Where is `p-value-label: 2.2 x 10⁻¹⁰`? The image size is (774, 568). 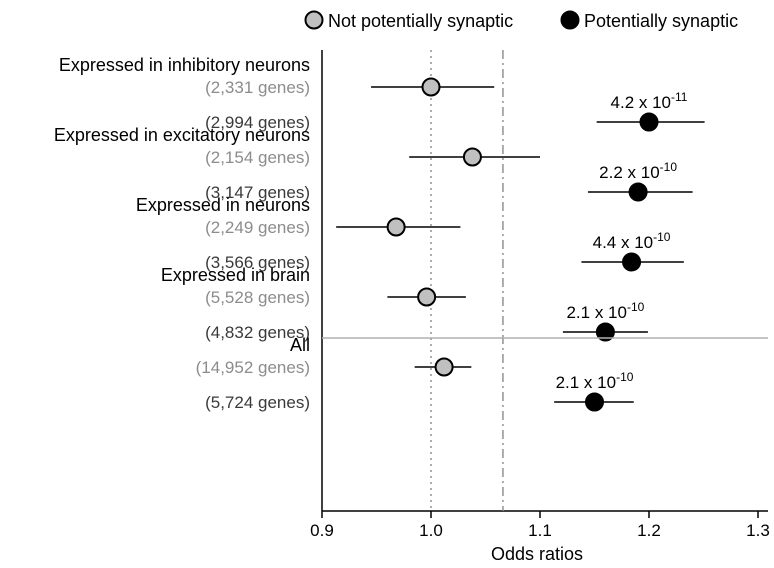
p-value-label: 2.2 x 10⁻¹⁰ is located at coordinates (638, 171).